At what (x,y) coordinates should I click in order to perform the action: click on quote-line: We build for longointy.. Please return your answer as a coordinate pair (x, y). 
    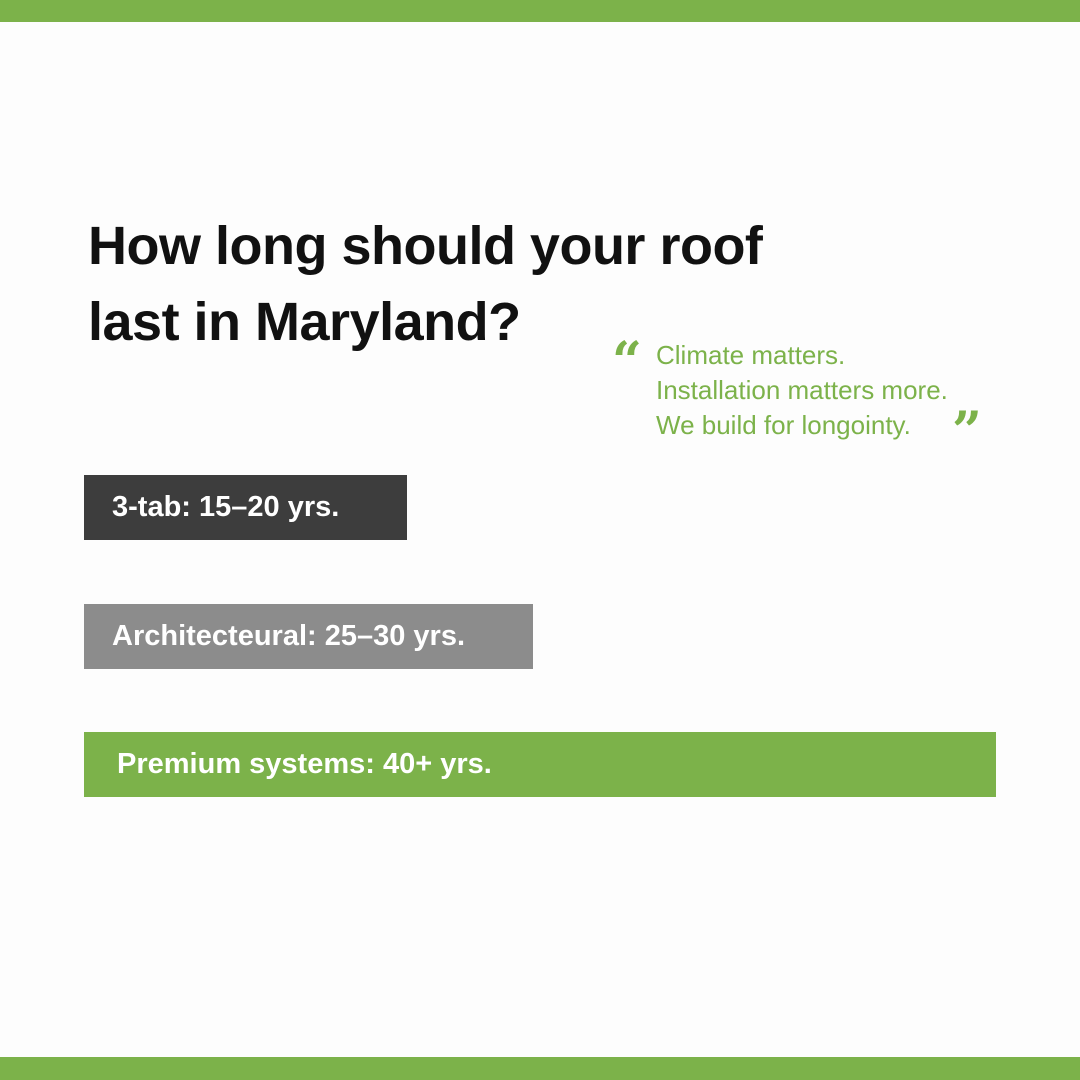
    Looking at the image, I should click on (783, 425).